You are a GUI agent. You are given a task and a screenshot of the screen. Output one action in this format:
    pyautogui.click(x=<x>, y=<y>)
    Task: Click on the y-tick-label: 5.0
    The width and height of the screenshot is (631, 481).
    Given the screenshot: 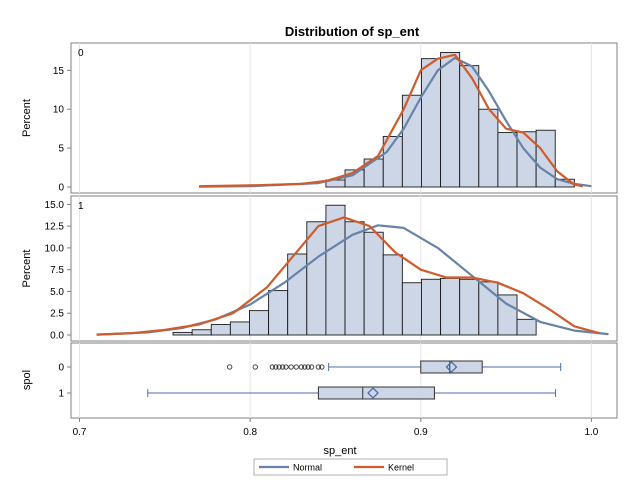 What is the action you would take?
    pyautogui.click(x=57, y=292)
    